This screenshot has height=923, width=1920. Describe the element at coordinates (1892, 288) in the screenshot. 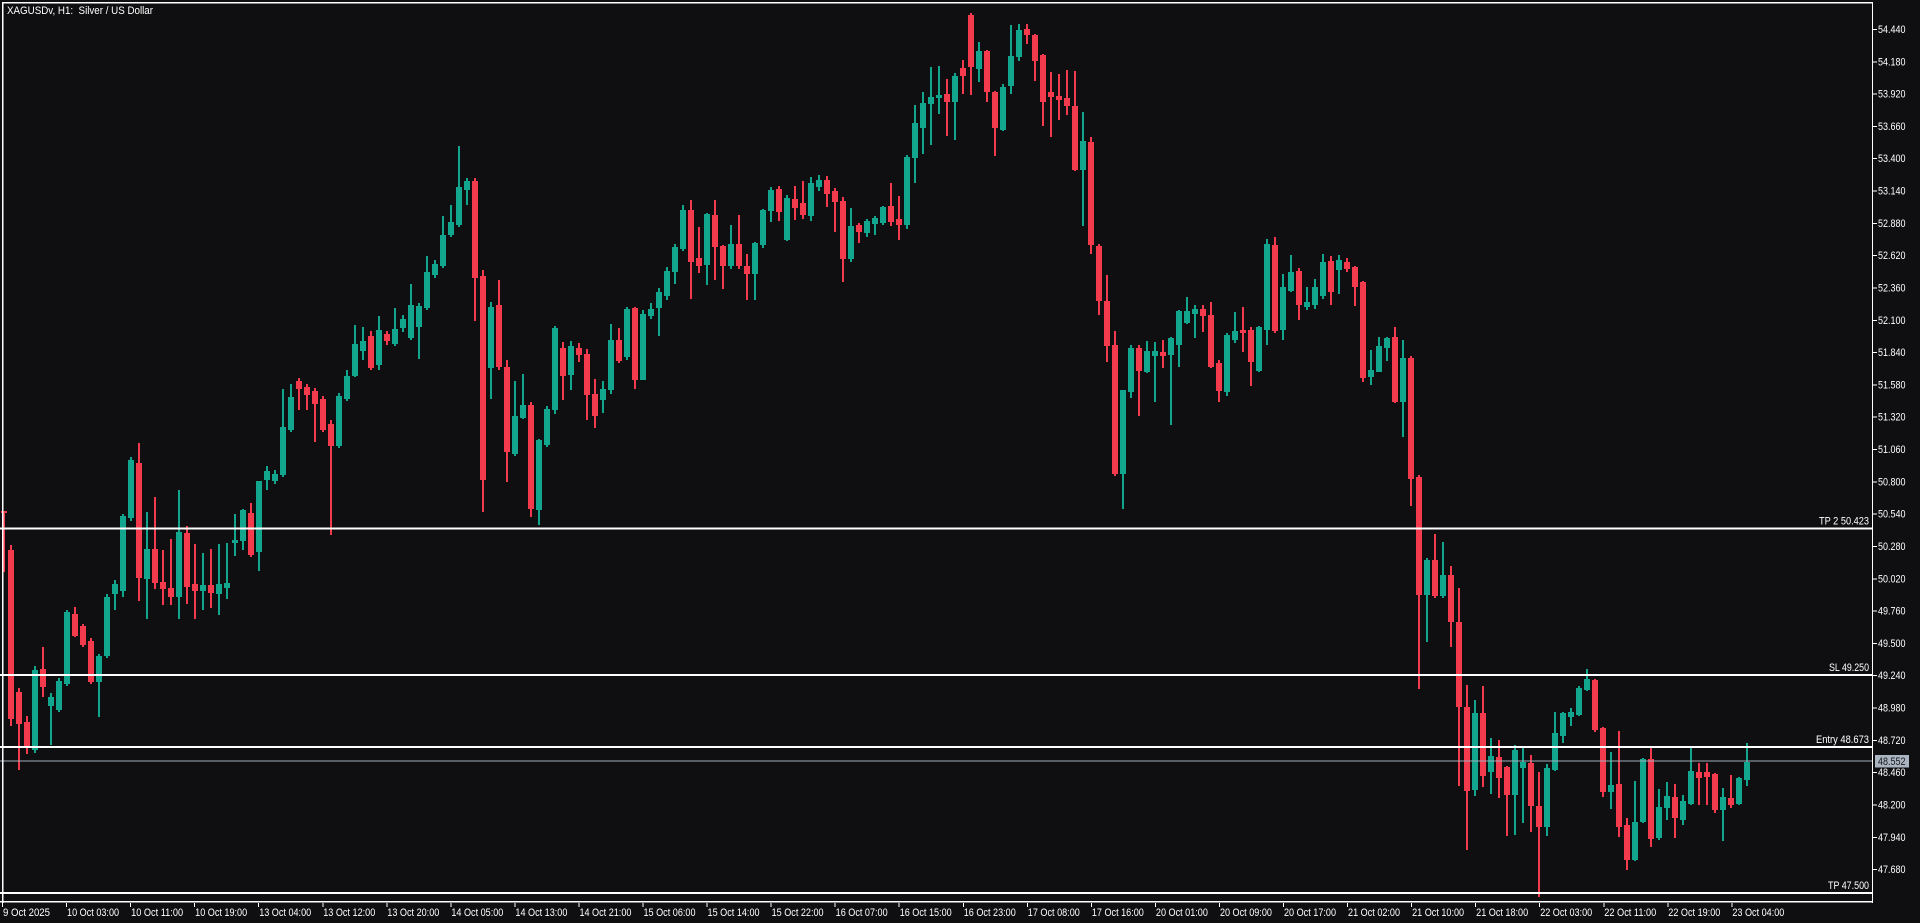

I see `svg-text: 52.360` at that location.